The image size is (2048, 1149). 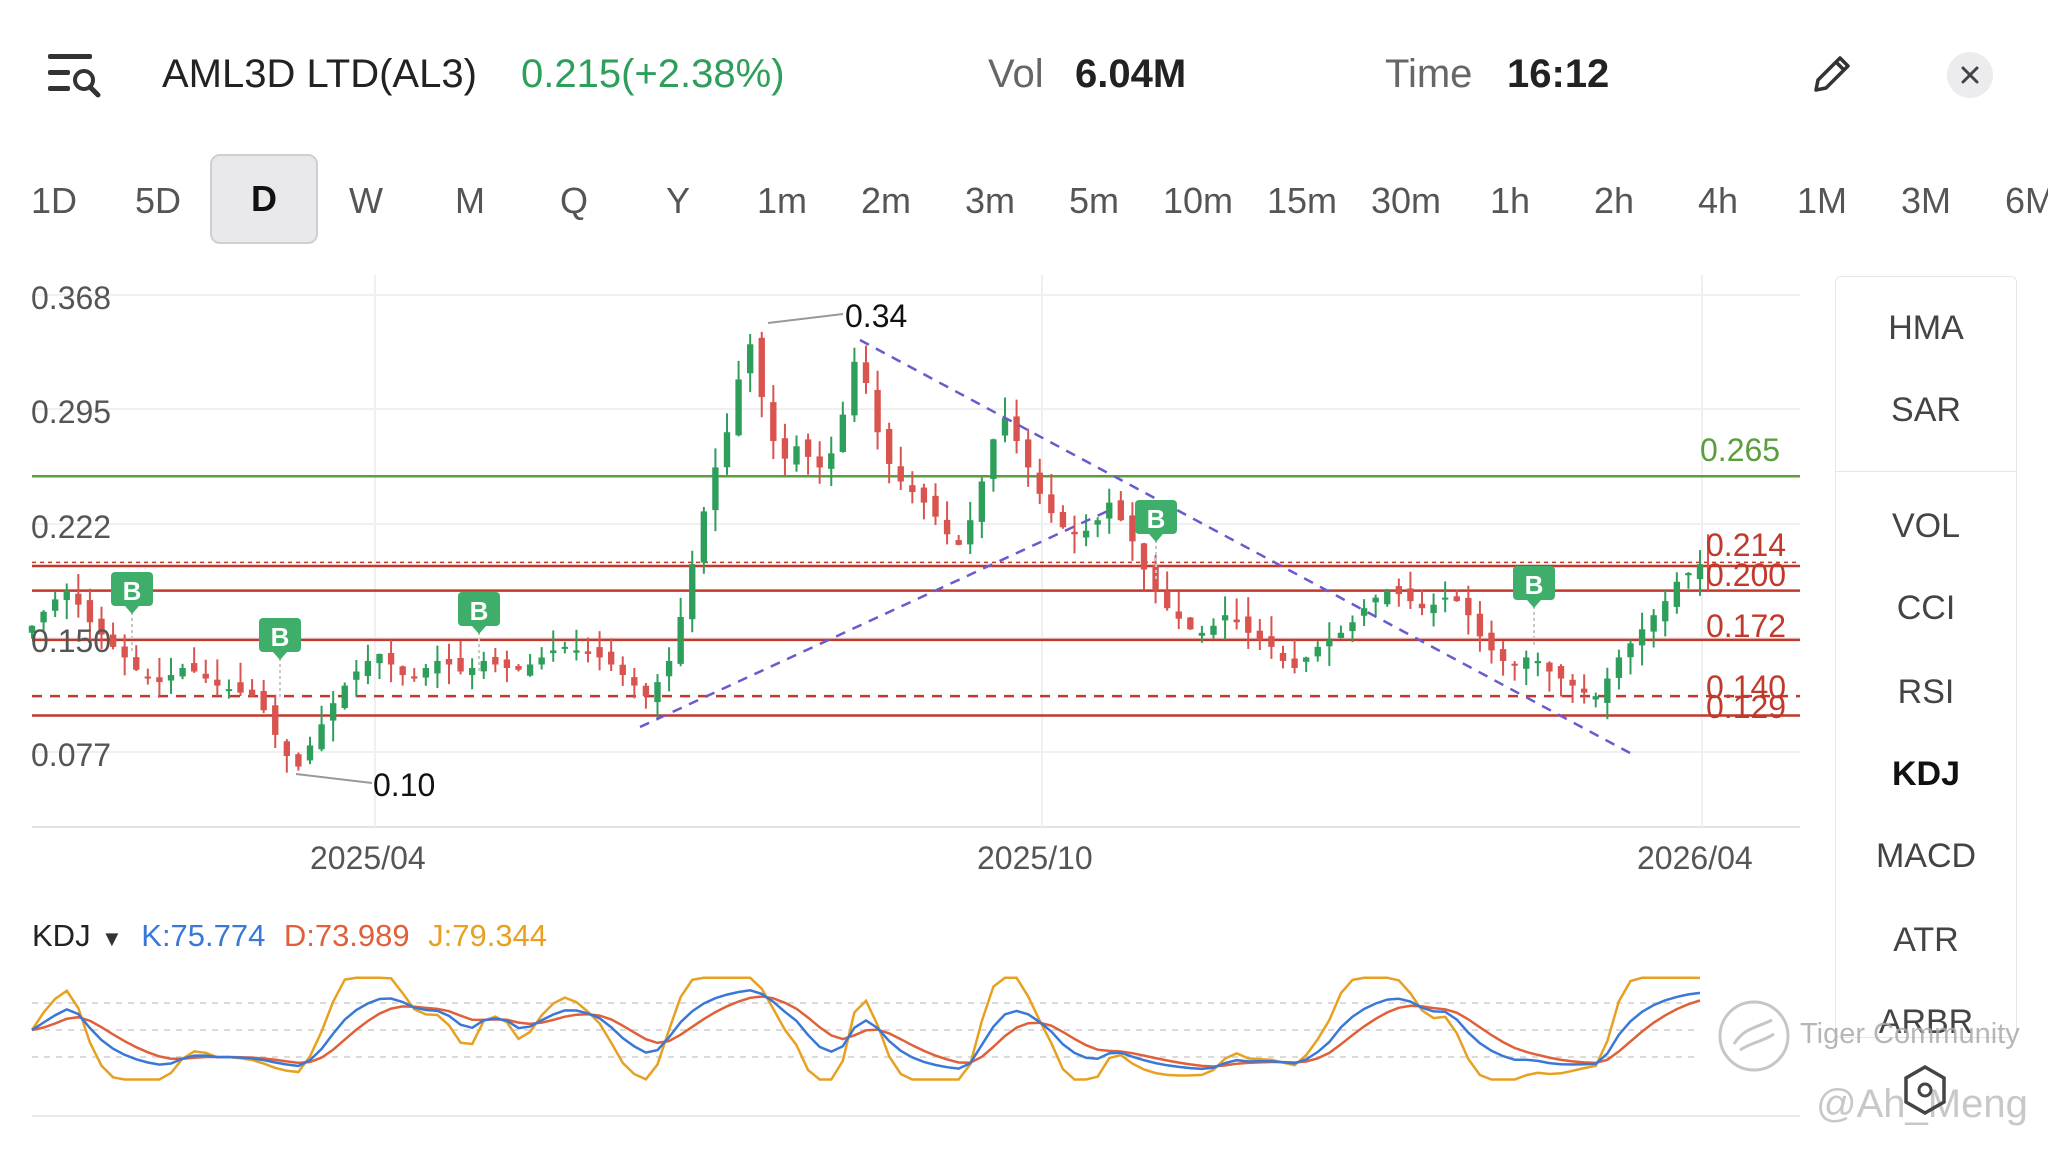 What do you see at coordinates (1558, 74) in the screenshot?
I see `time-value: 16:12` at bounding box center [1558, 74].